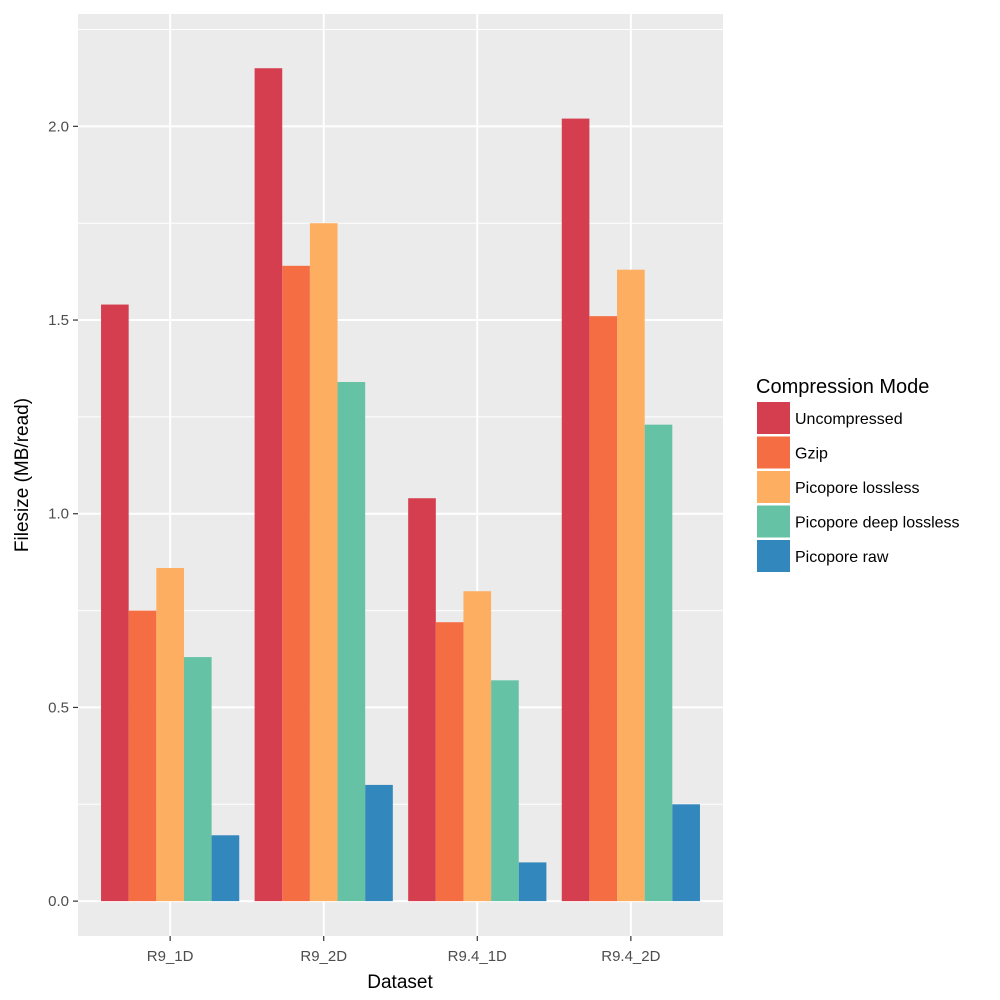 The height and width of the screenshot is (1000, 1000). What do you see at coordinates (58, 901) in the screenshot?
I see `y-tick-label: 0.0` at bounding box center [58, 901].